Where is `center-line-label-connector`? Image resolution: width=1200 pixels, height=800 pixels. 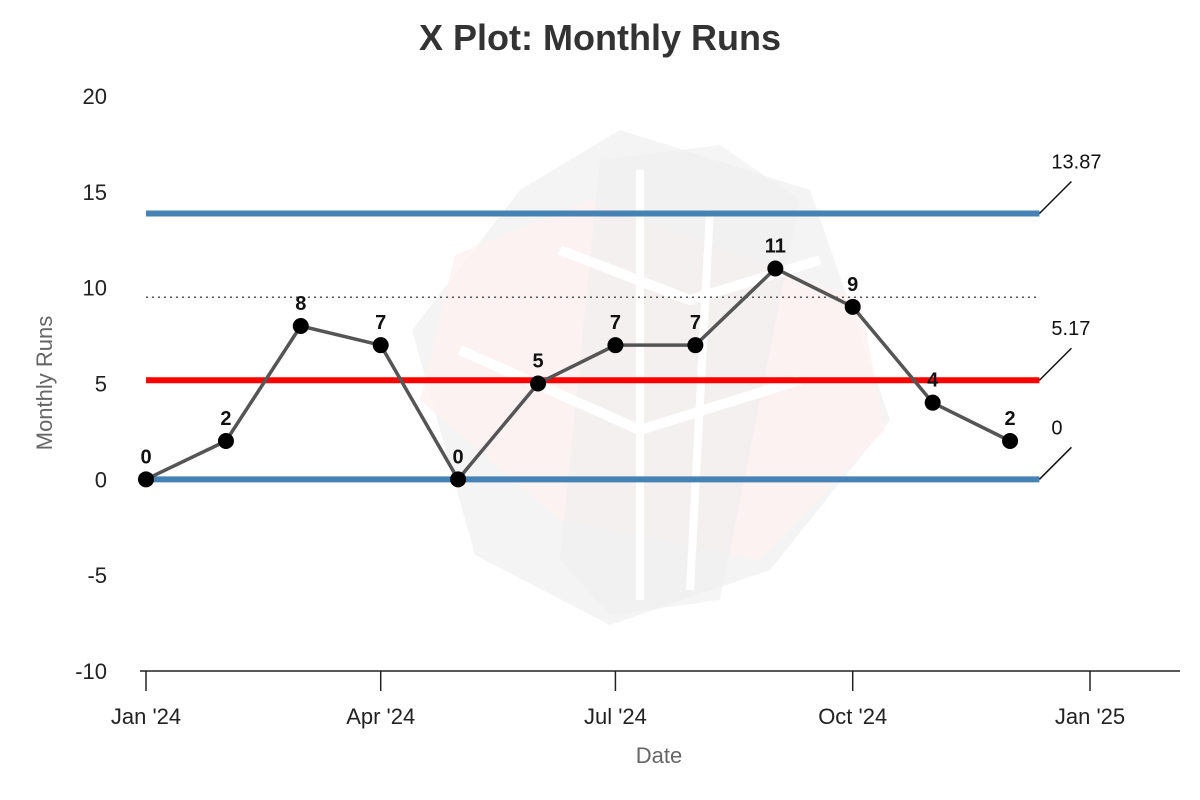 center-line-label-connector is located at coordinates (1055, 364).